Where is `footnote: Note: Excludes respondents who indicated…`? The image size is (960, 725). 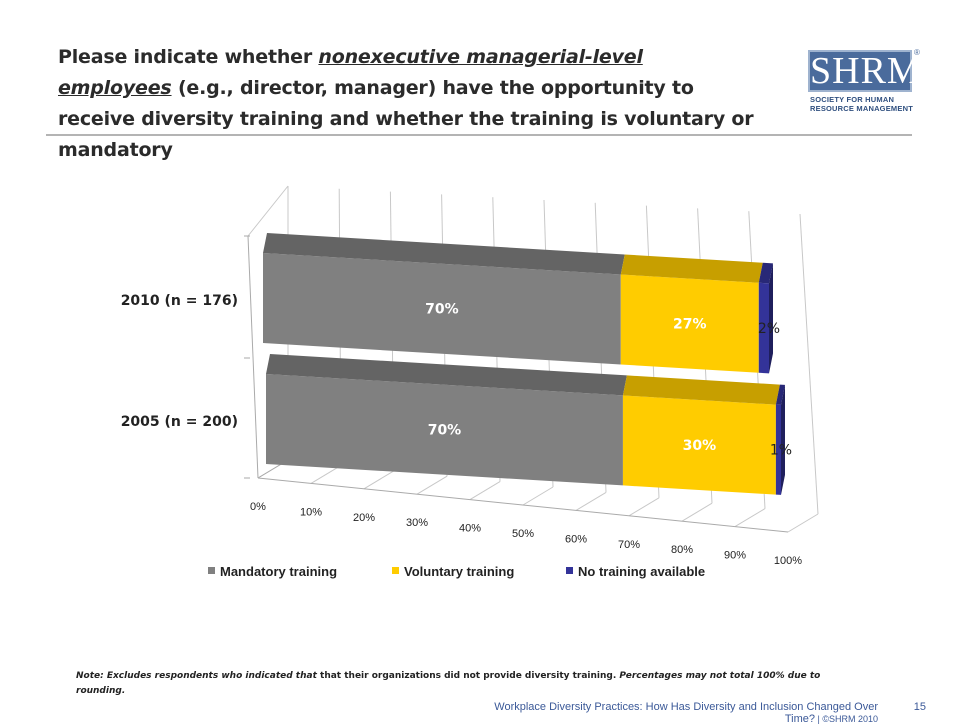
footnote: Note: Excludes respondents who indicated… is located at coordinates (456, 684).